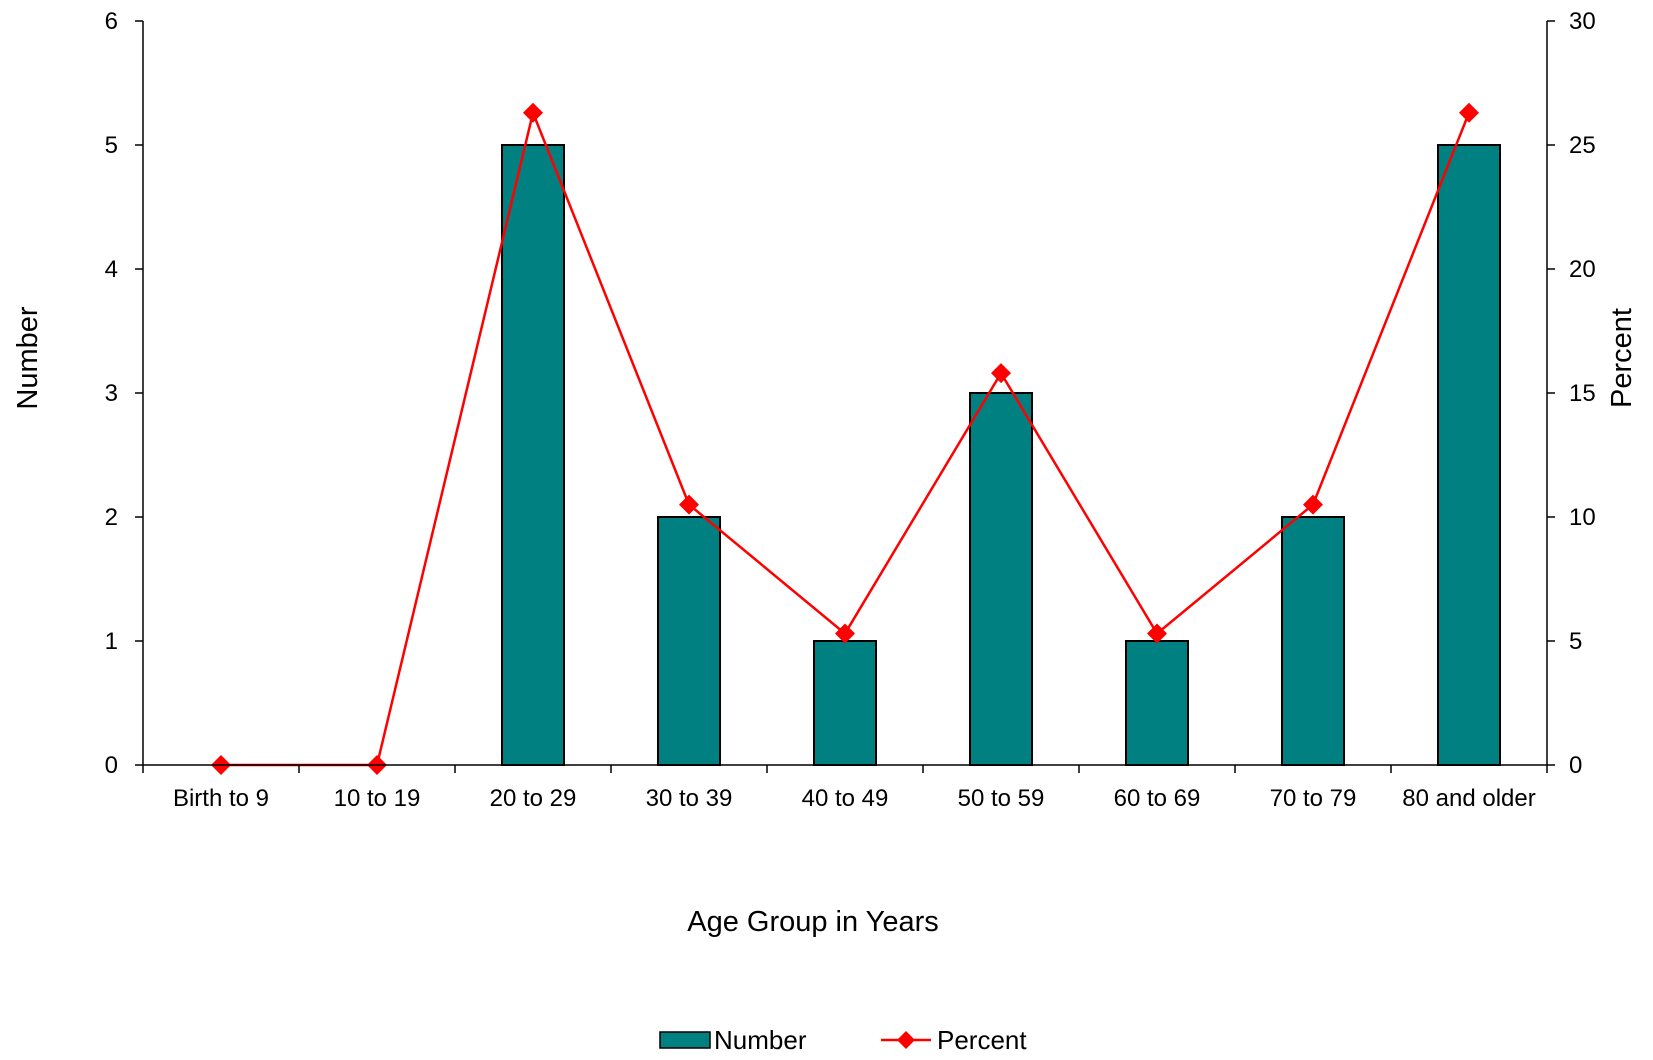 Image resolution: width=1653 pixels, height=1060 pixels. What do you see at coordinates (982, 1040) in the screenshot?
I see `legend-percent-label: Percent` at bounding box center [982, 1040].